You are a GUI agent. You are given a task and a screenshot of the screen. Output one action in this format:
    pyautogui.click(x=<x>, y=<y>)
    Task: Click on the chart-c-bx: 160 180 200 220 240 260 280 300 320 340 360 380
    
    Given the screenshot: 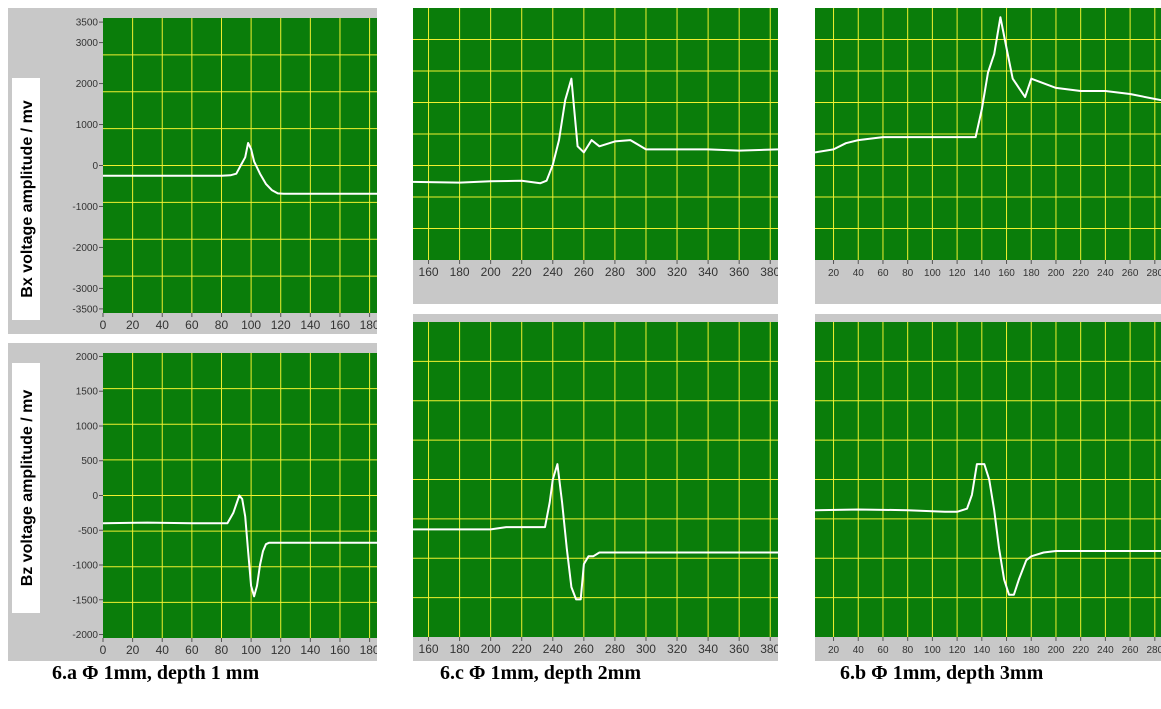 What is the action you would take?
    pyautogui.click(x=595, y=156)
    